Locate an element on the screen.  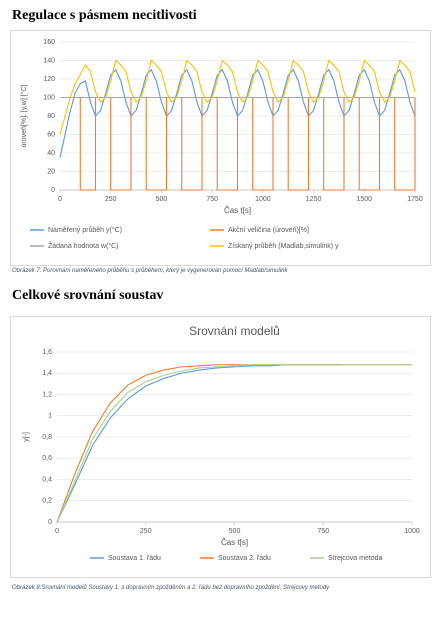
legend-label: Akční veličina (úroveň)[%] is located at coordinates (268, 230).